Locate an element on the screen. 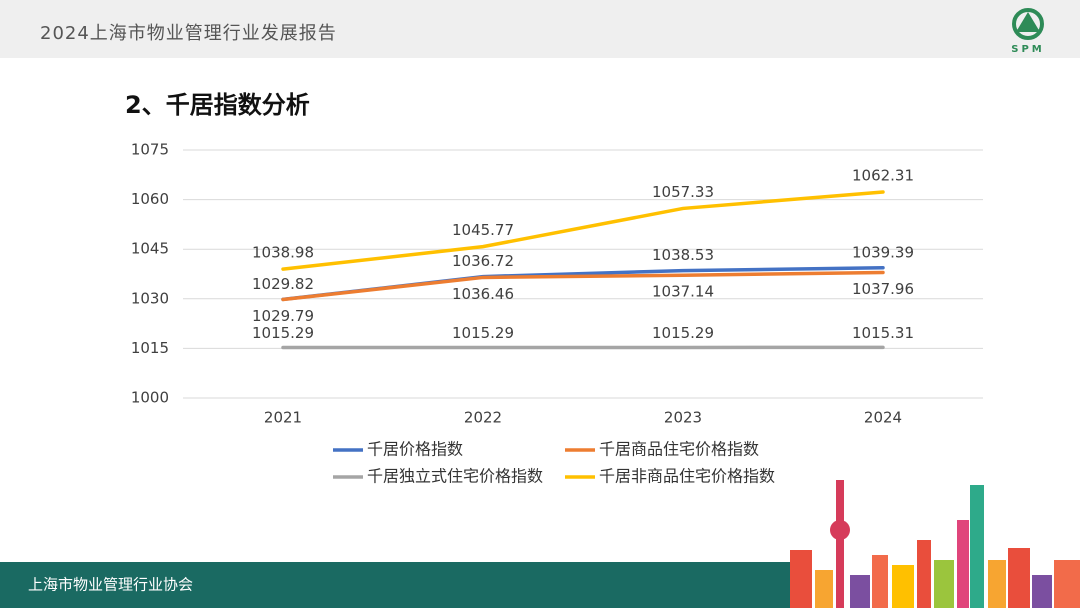 The height and width of the screenshot is (608, 1080). x-tick-label: 2022 is located at coordinates (483, 418).